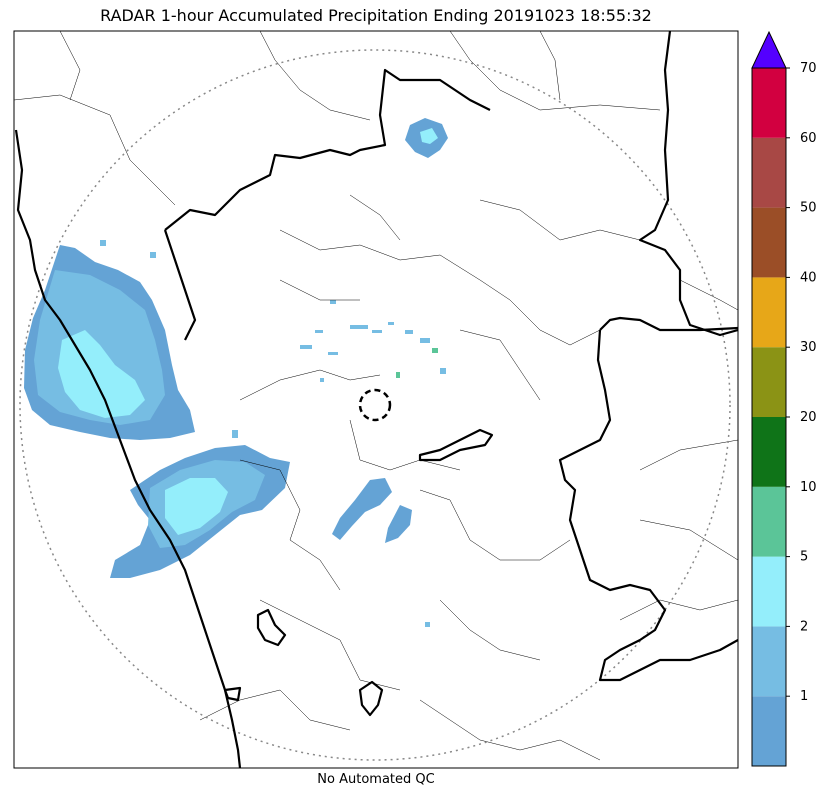 Image resolution: width=825 pixels, height=797 pixels. What do you see at coordinates (376, 779) in the screenshot?
I see `qc-note: No Automated QC` at bounding box center [376, 779].